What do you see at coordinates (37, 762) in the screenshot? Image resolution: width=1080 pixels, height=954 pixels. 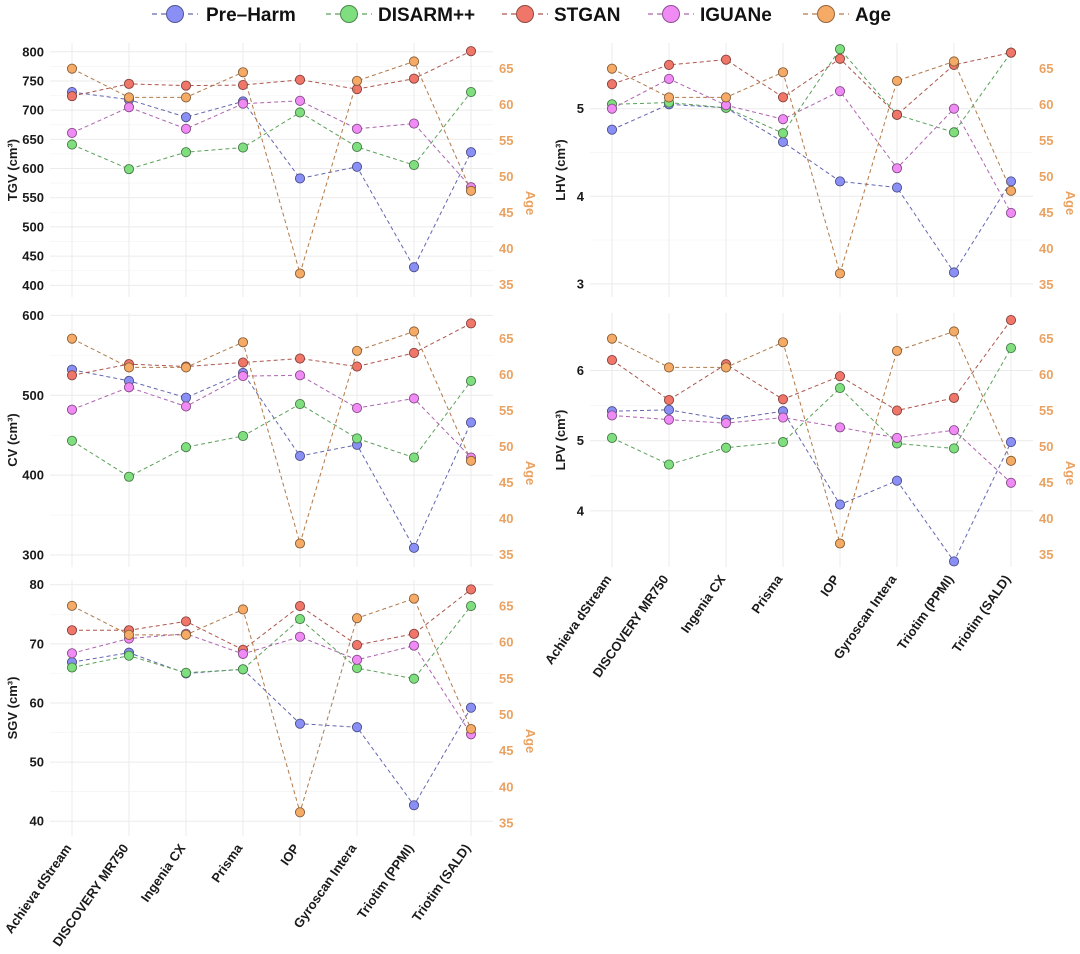 I see `y-tick-label: 50` at bounding box center [37, 762].